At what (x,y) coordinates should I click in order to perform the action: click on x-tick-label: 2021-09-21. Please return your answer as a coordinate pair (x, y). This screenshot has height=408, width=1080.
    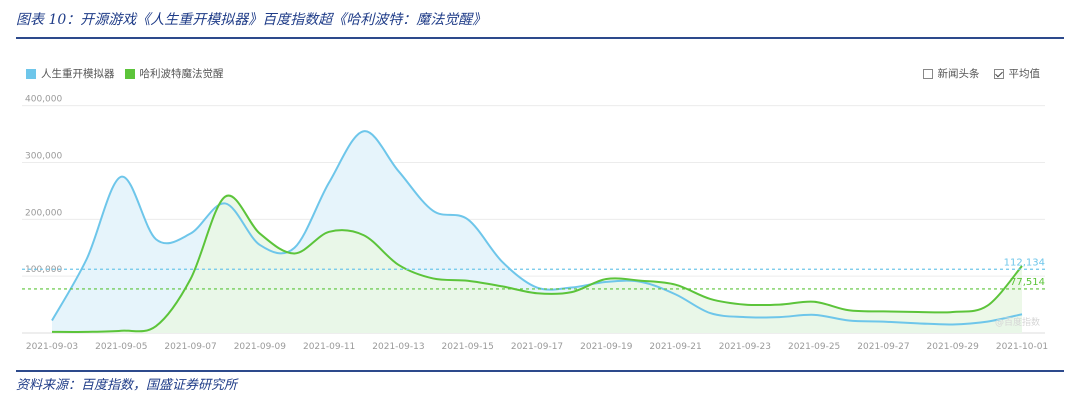
    Looking at the image, I should click on (675, 347).